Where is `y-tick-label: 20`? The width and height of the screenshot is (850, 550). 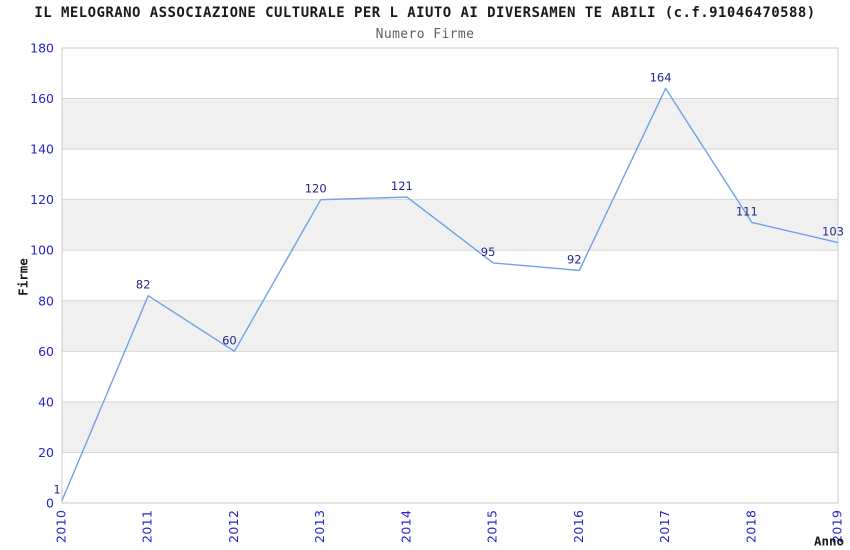
y-tick-label: 20 is located at coordinates (46, 452).